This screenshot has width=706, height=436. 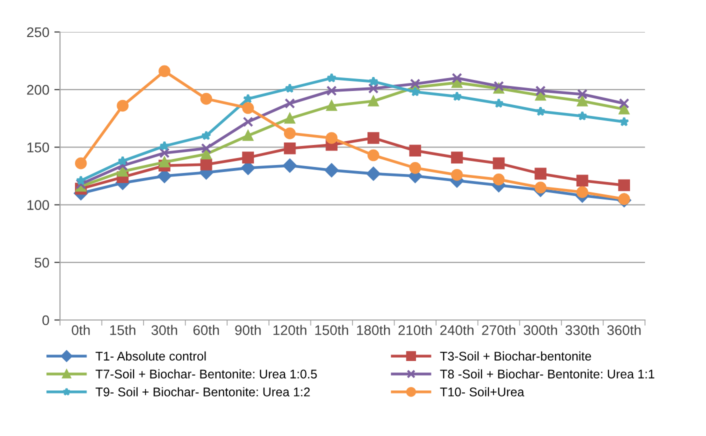 What do you see at coordinates (164, 330) in the screenshot?
I see `x-tick-label: 30th` at bounding box center [164, 330].